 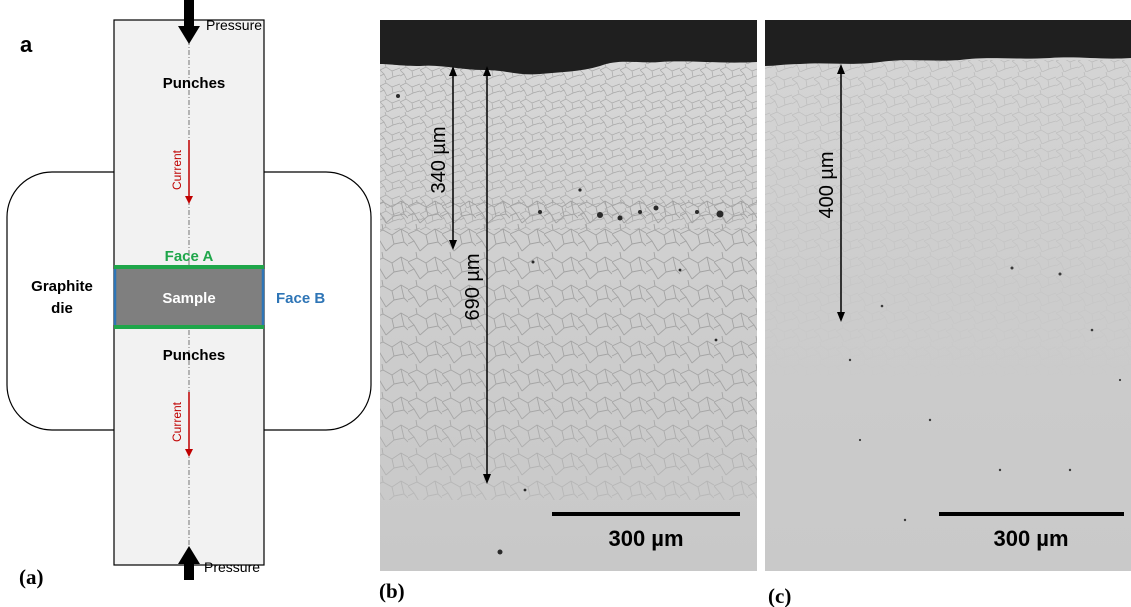 What do you see at coordinates (177, 421) in the screenshot?
I see `current-bottom-label: Current` at bounding box center [177, 421].